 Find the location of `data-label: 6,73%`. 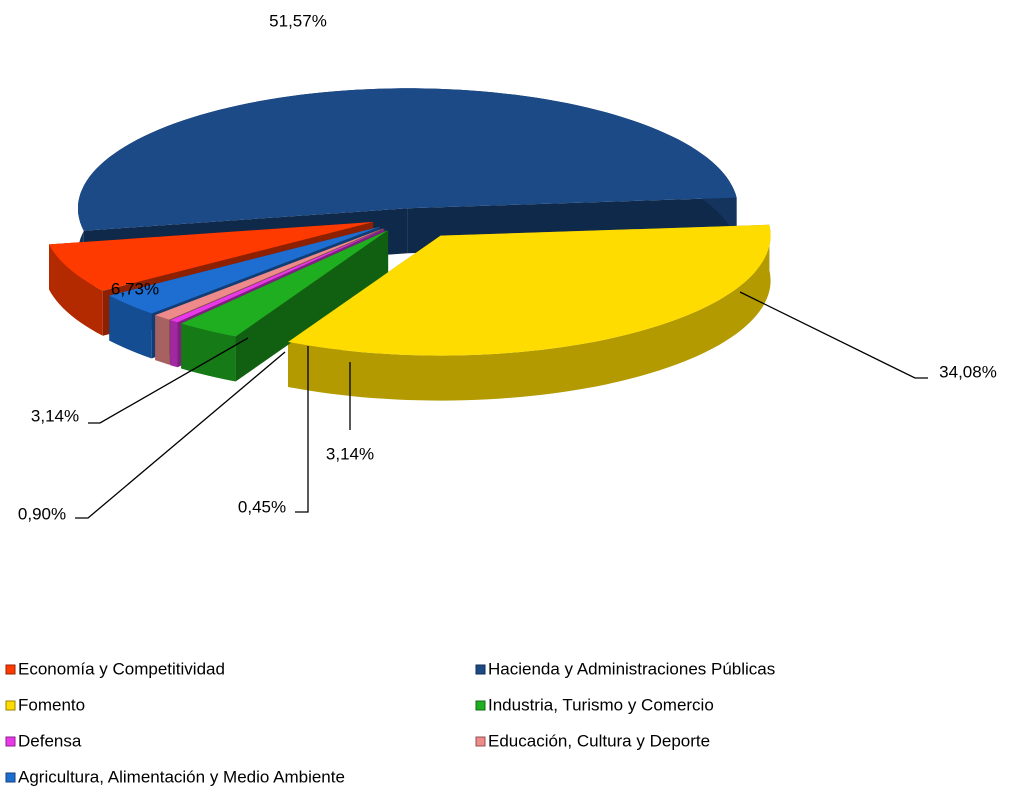

data-label: 6,73% is located at coordinates (135, 288).